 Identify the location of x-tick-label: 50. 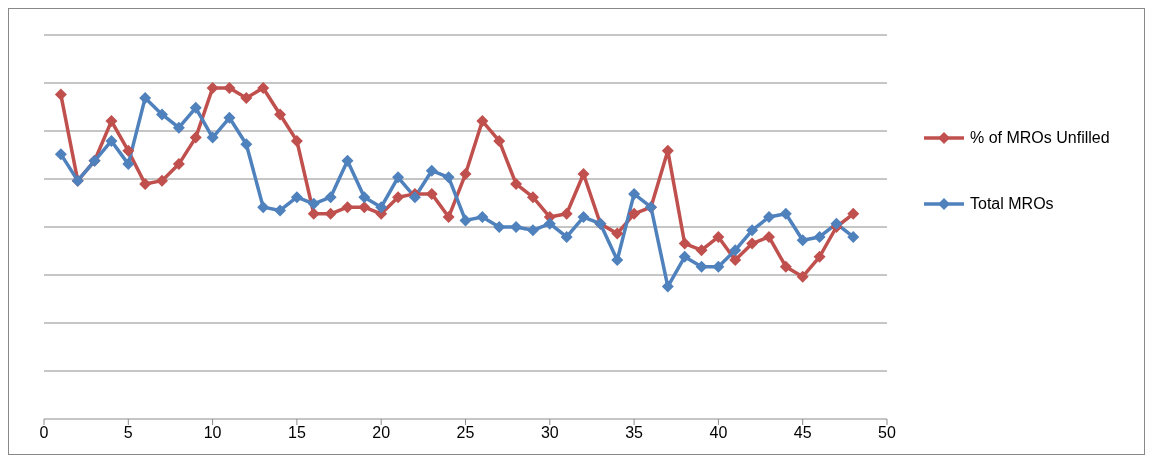
(887, 433).